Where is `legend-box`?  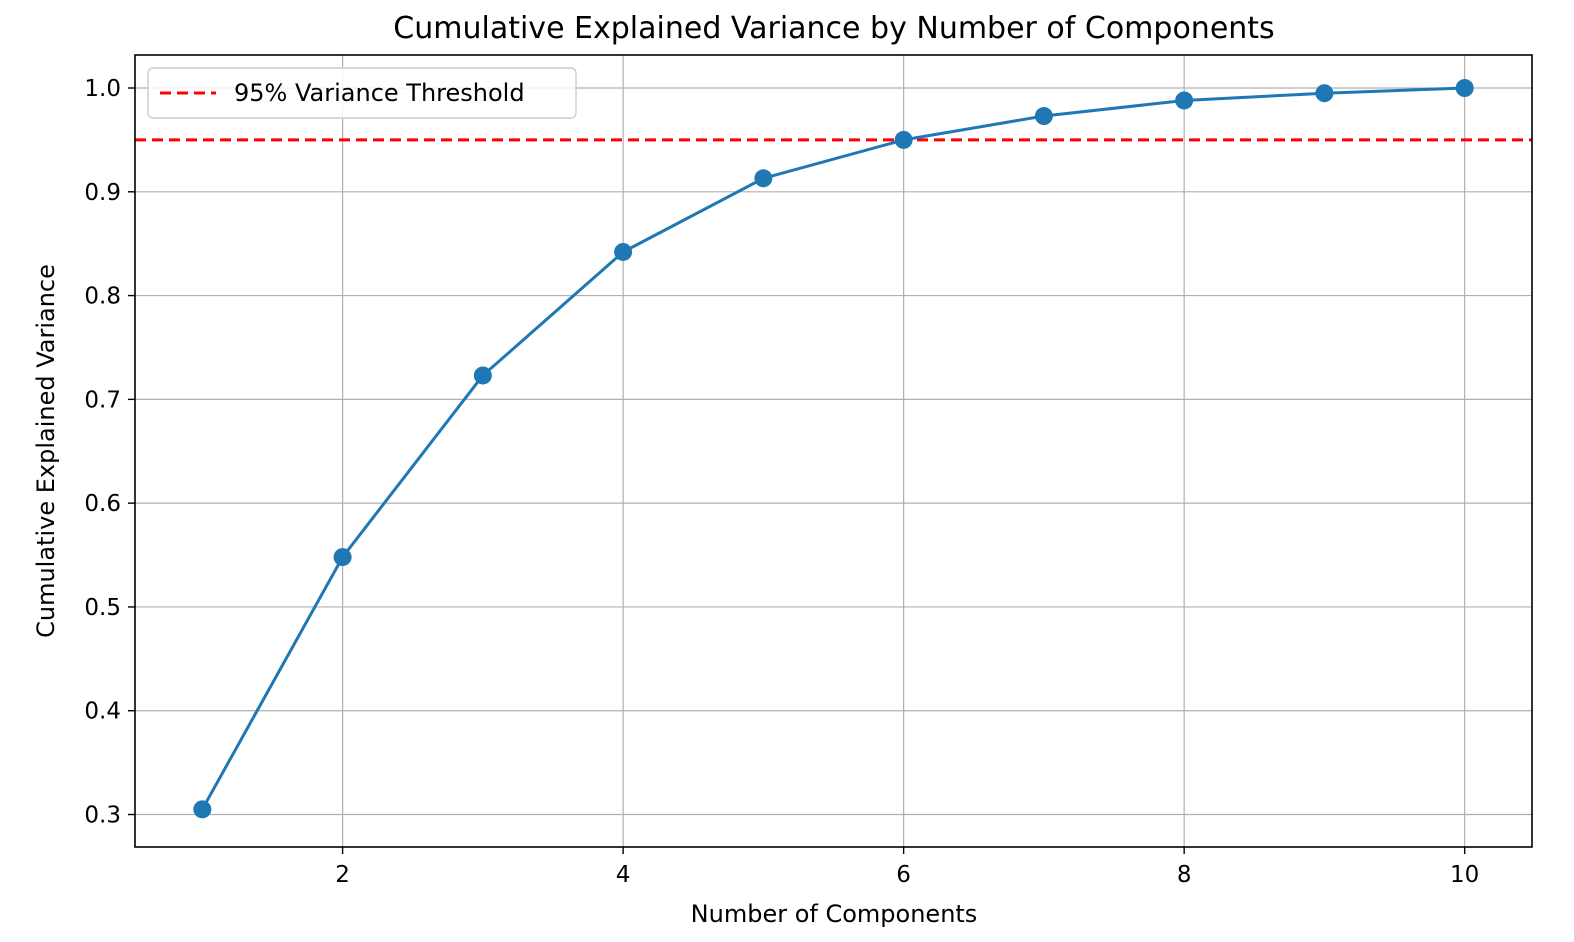
legend-box is located at coordinates (362, 93).